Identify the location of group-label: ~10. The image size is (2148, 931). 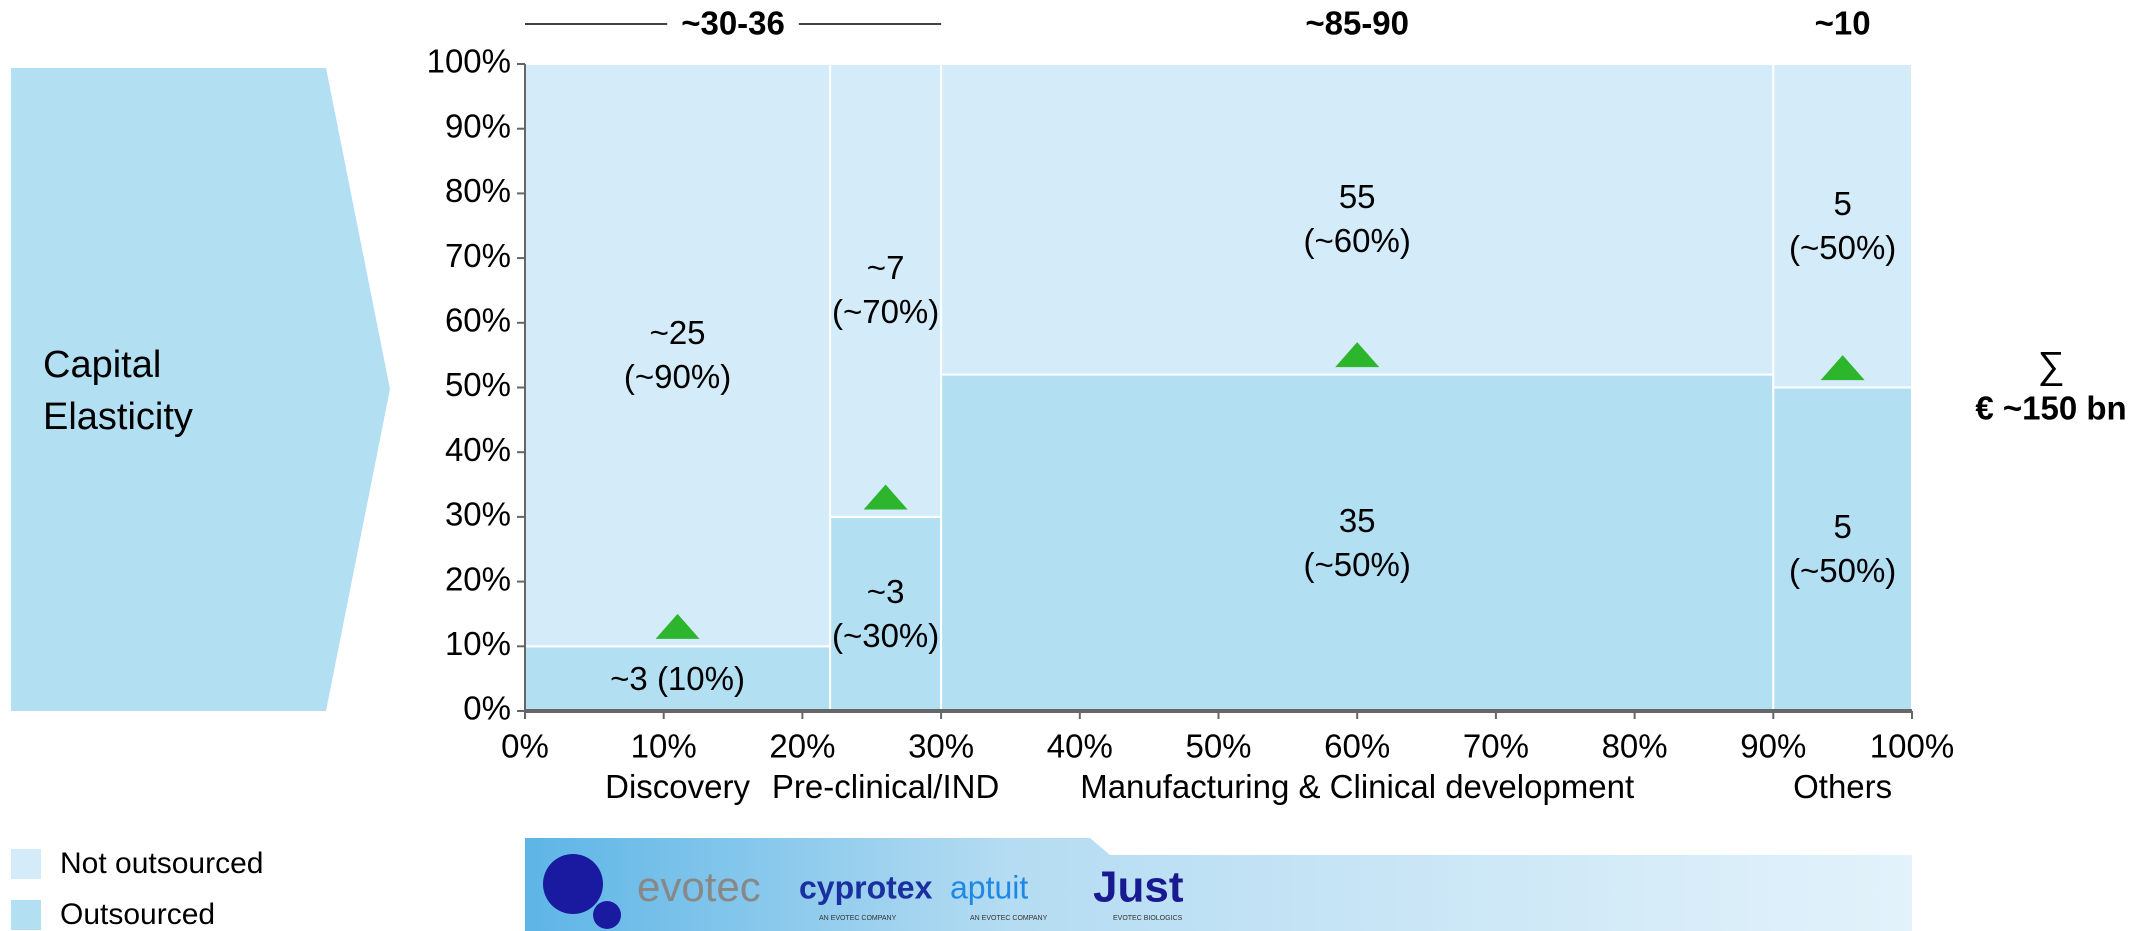
(1843, 23).